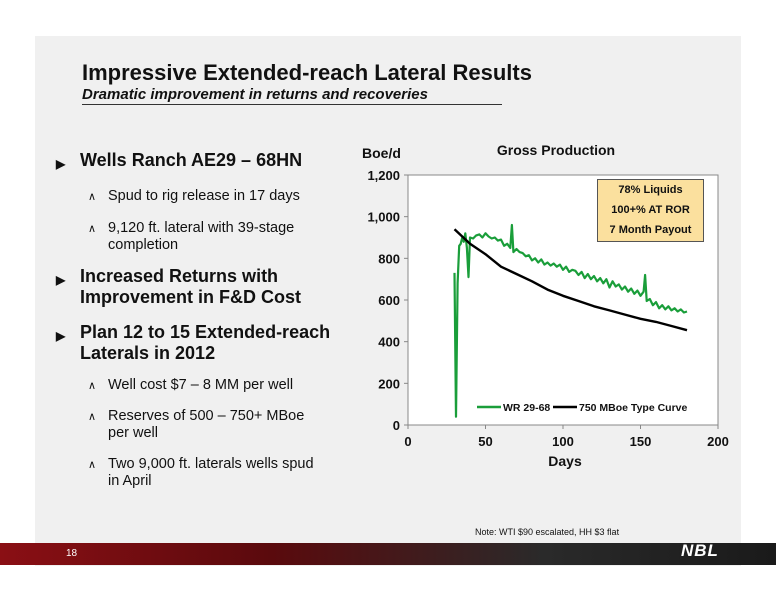  Describe the element at coordinates (201, 228) in the screenshot. I see `bullet-line: 9,120 ft. lateral with 39-stage` at that location.